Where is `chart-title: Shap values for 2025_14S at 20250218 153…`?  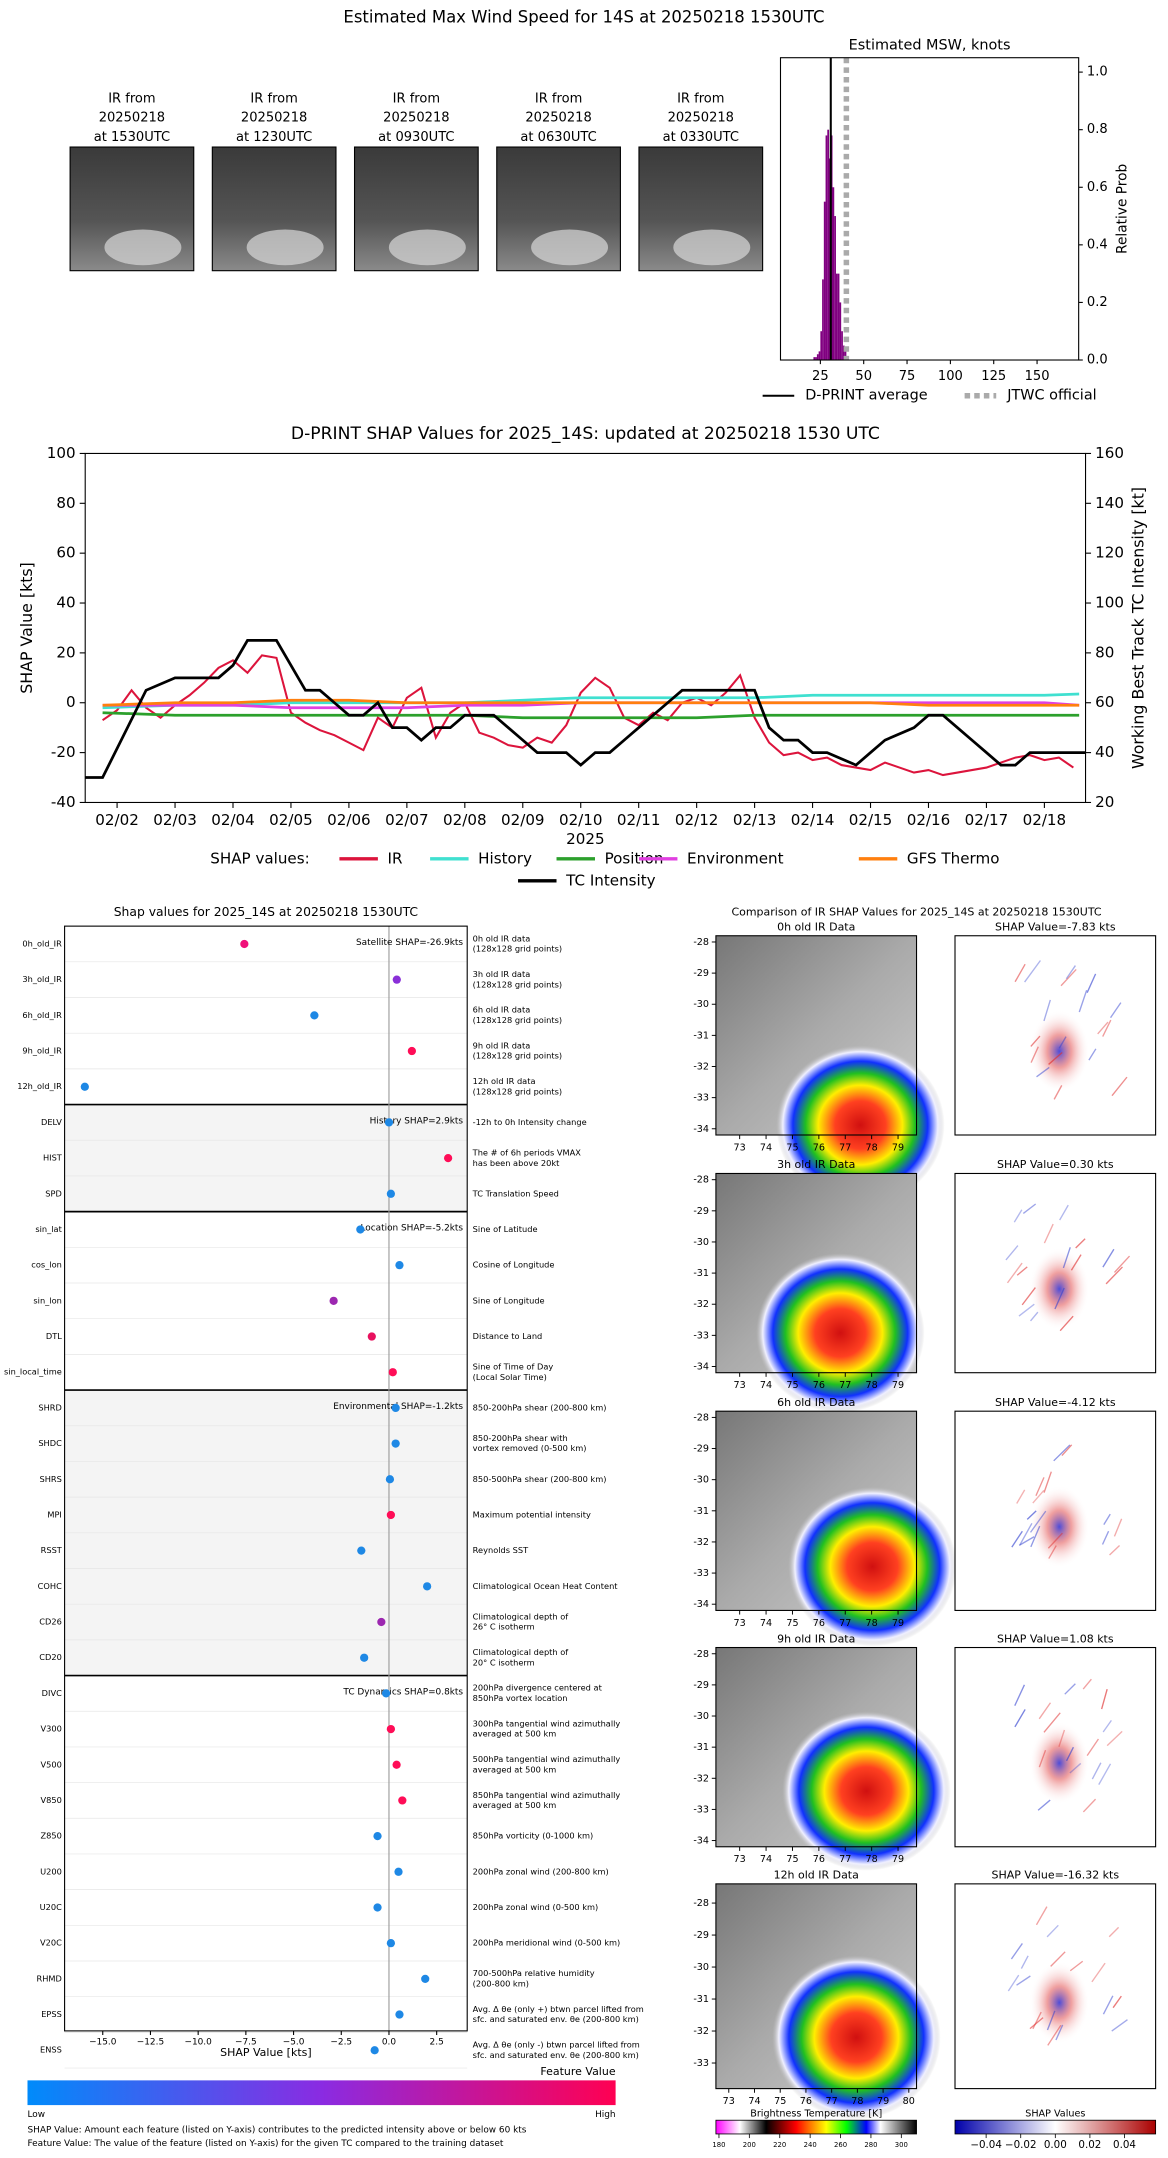 chart-title: Shap values for 2025_14S at 20250218 153… is located at coordinates (266, 912).